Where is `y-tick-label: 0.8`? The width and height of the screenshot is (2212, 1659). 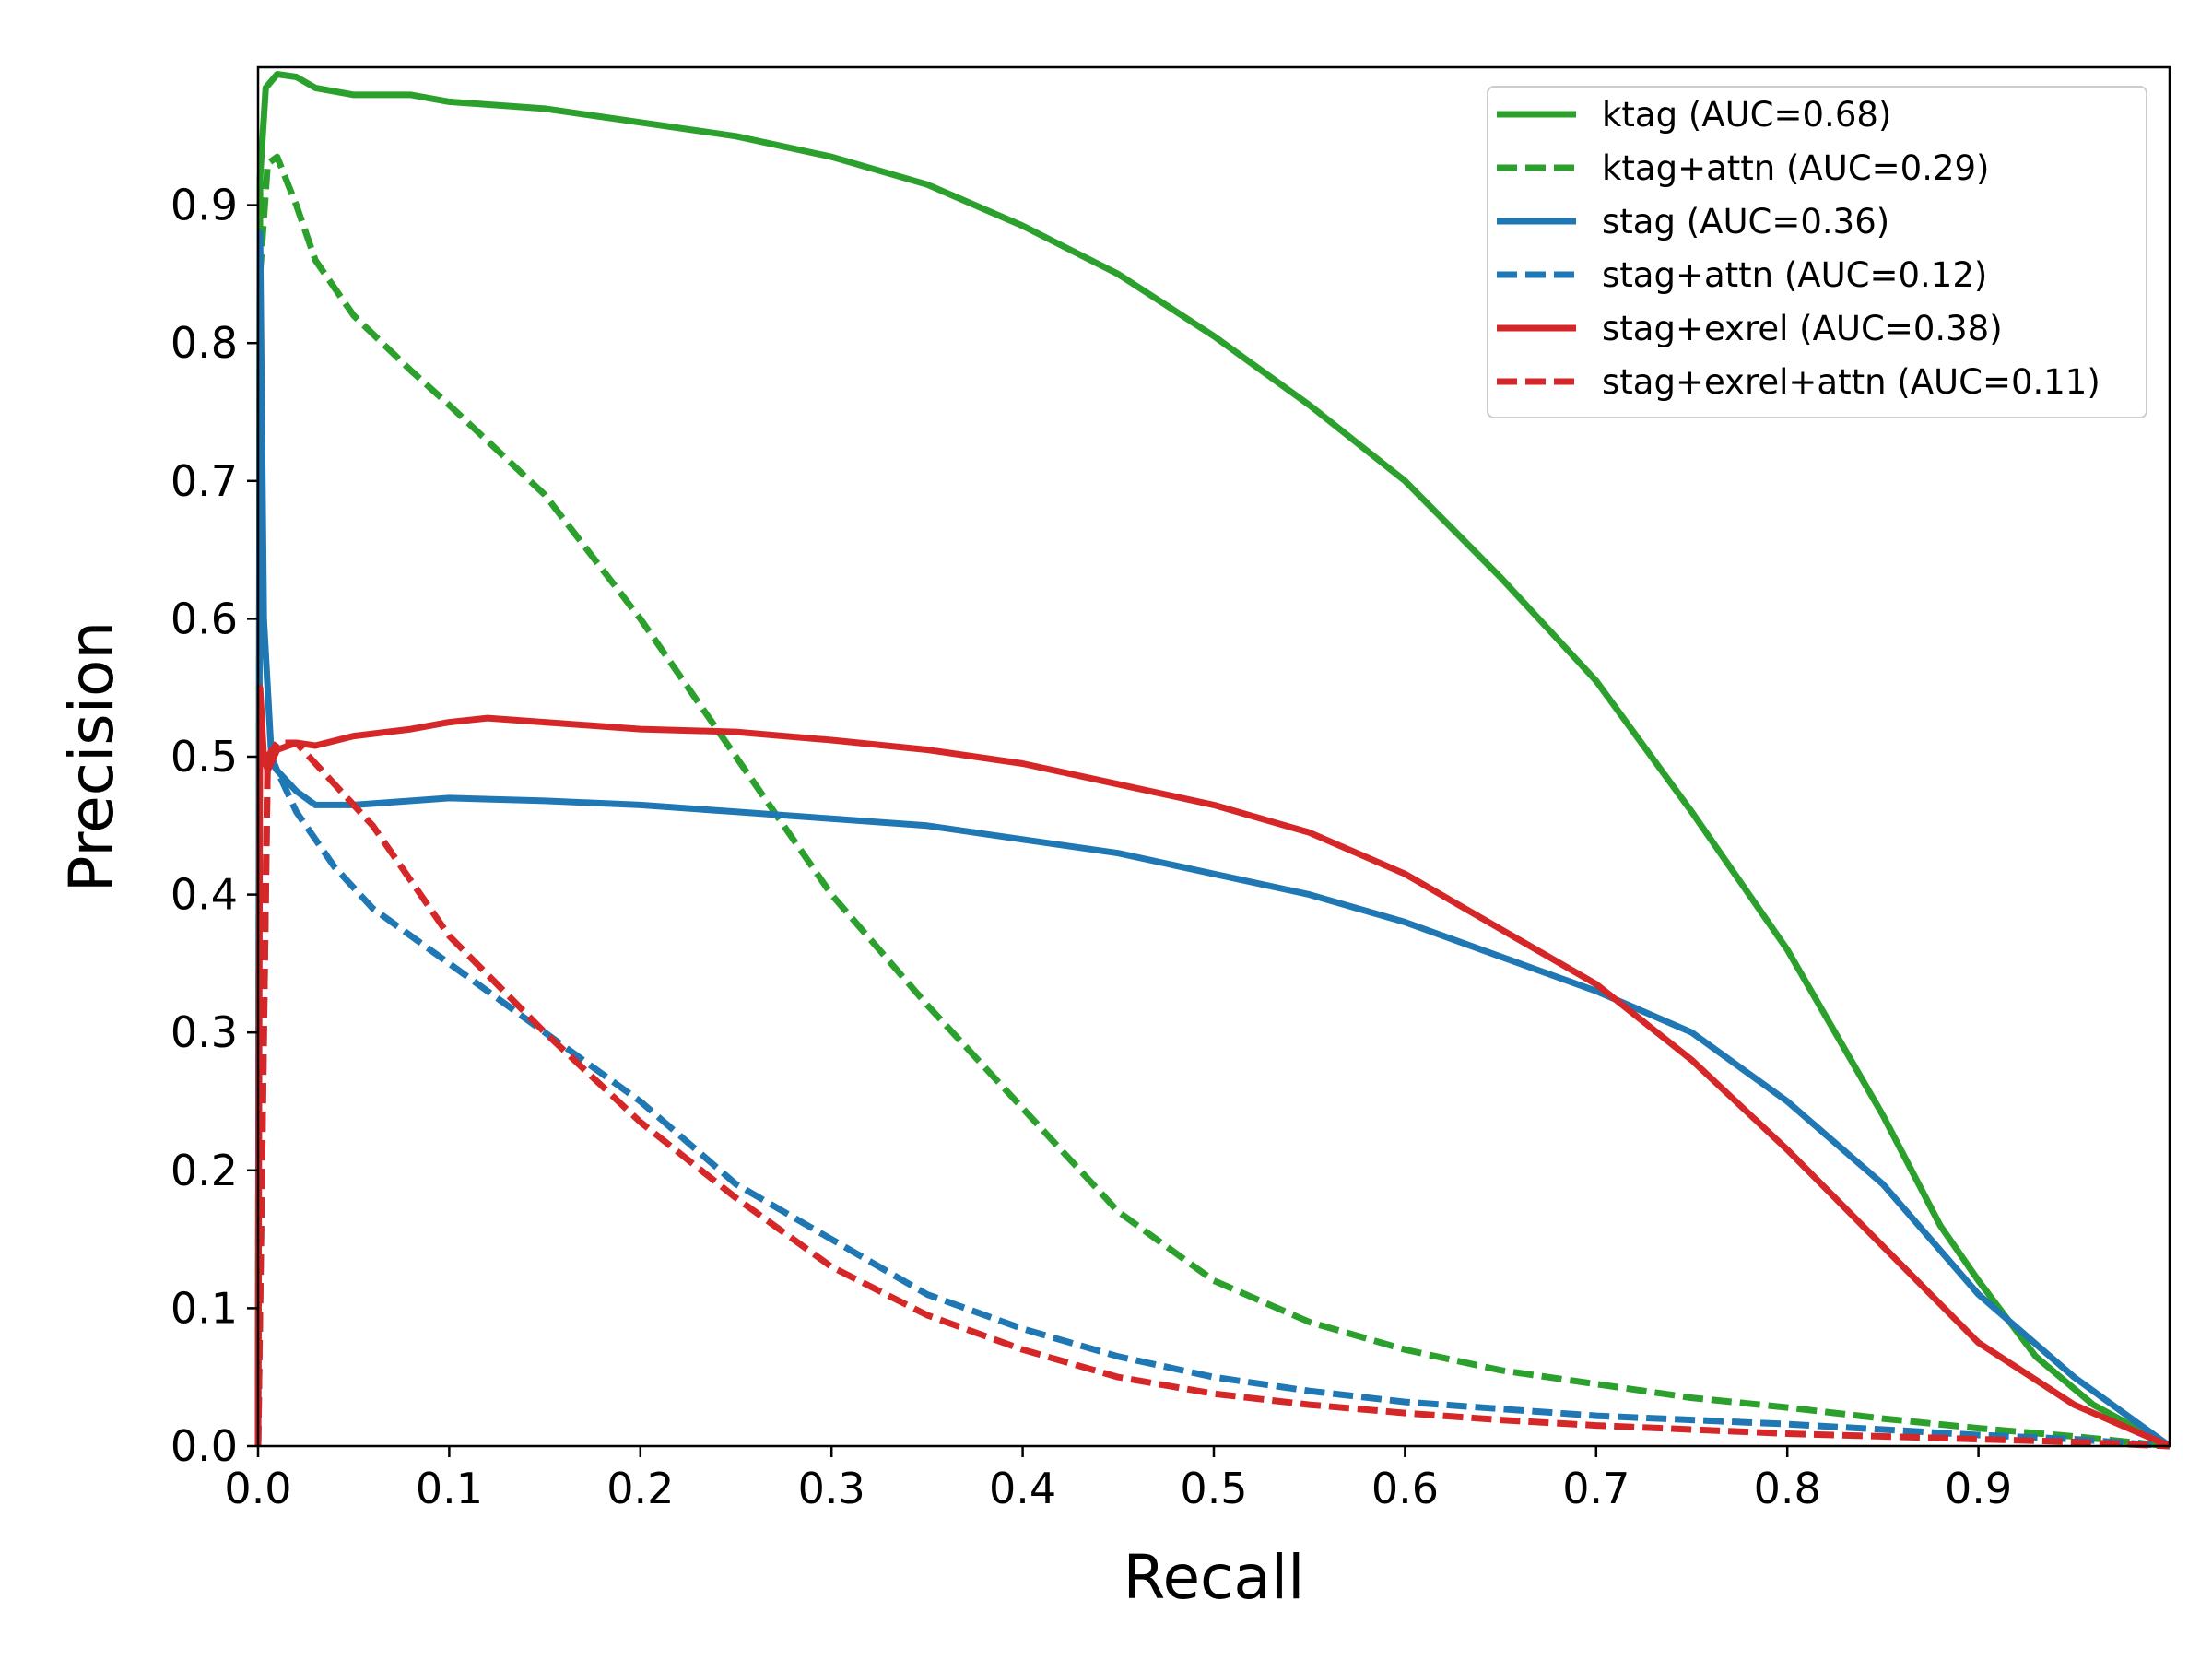
y-tick-label: 0.8 is located at coordinates (204, 343).